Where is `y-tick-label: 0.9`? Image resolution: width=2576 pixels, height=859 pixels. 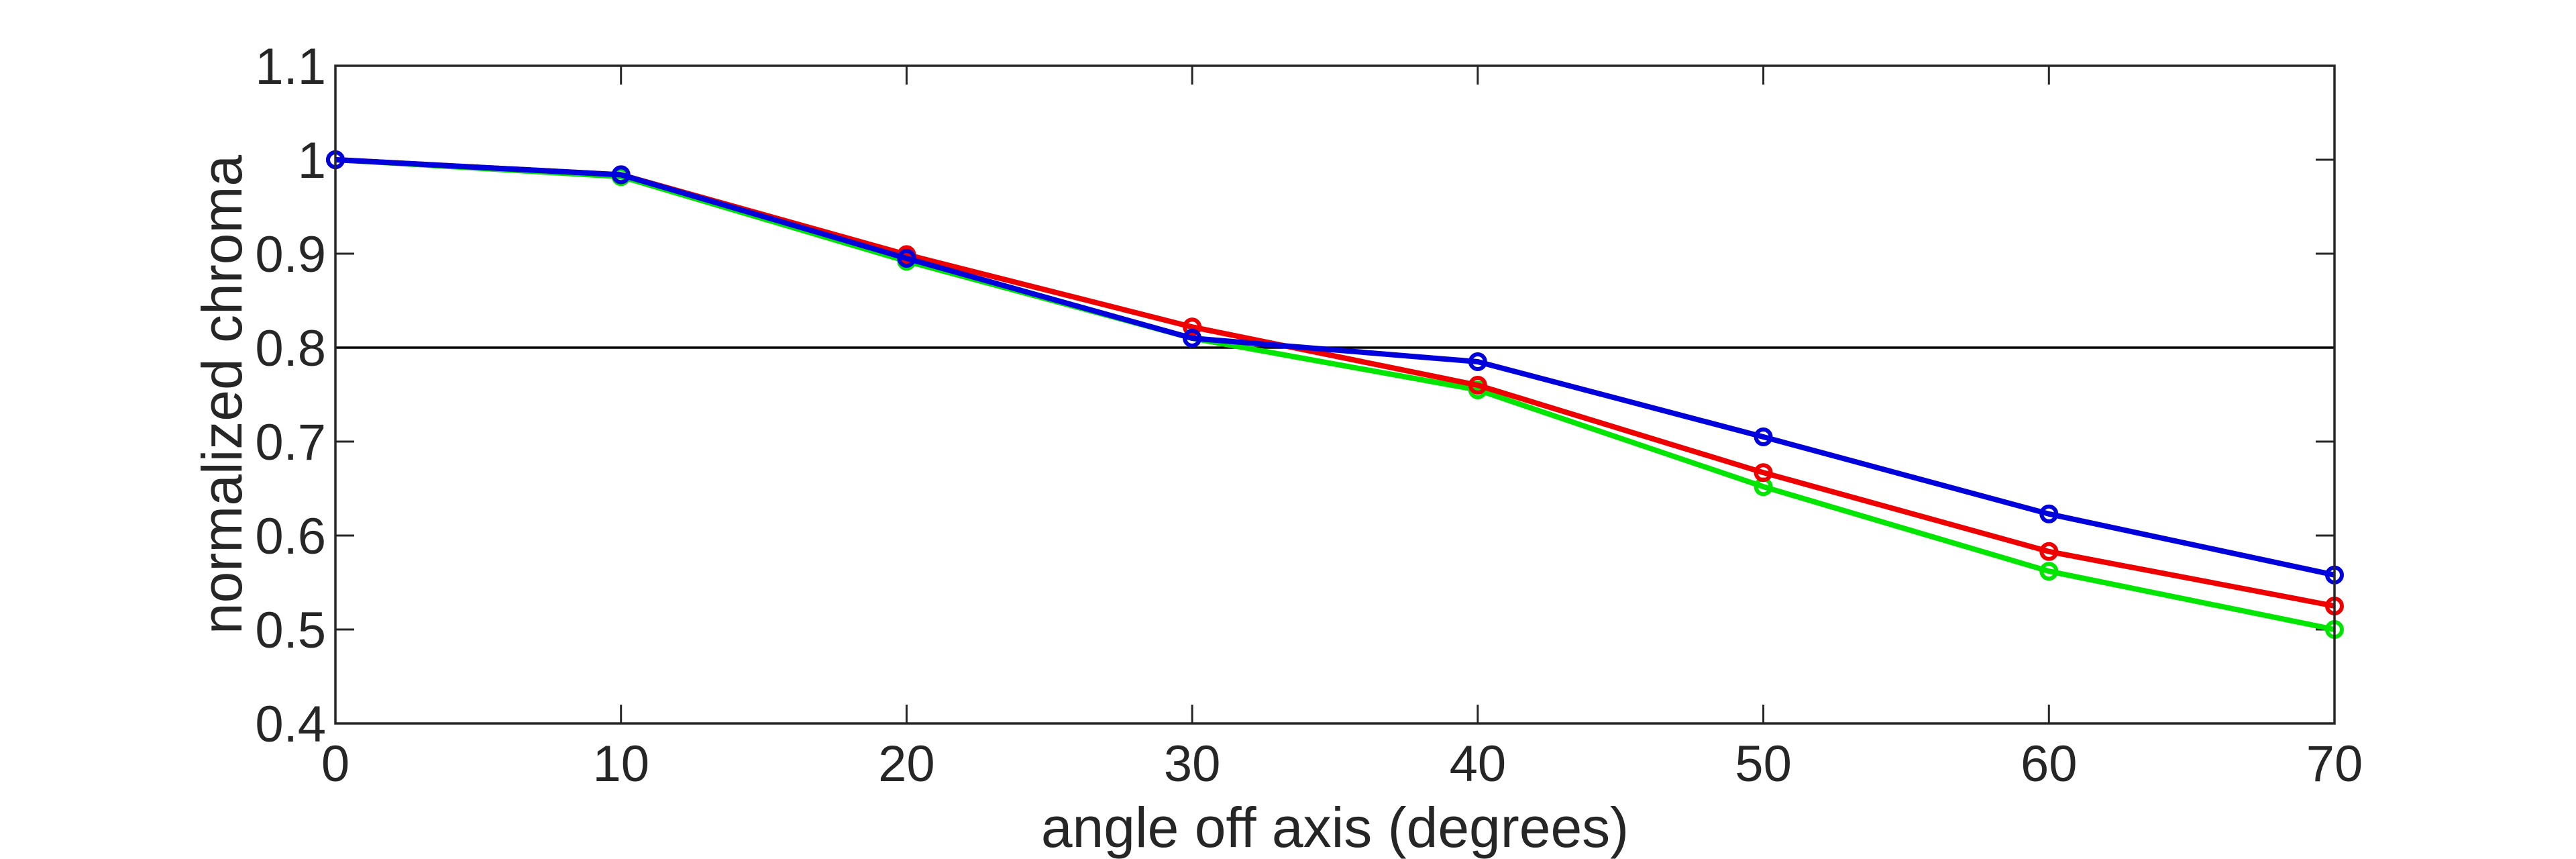
y-tick-label: 0.9 is located at coordinates (290, 255).